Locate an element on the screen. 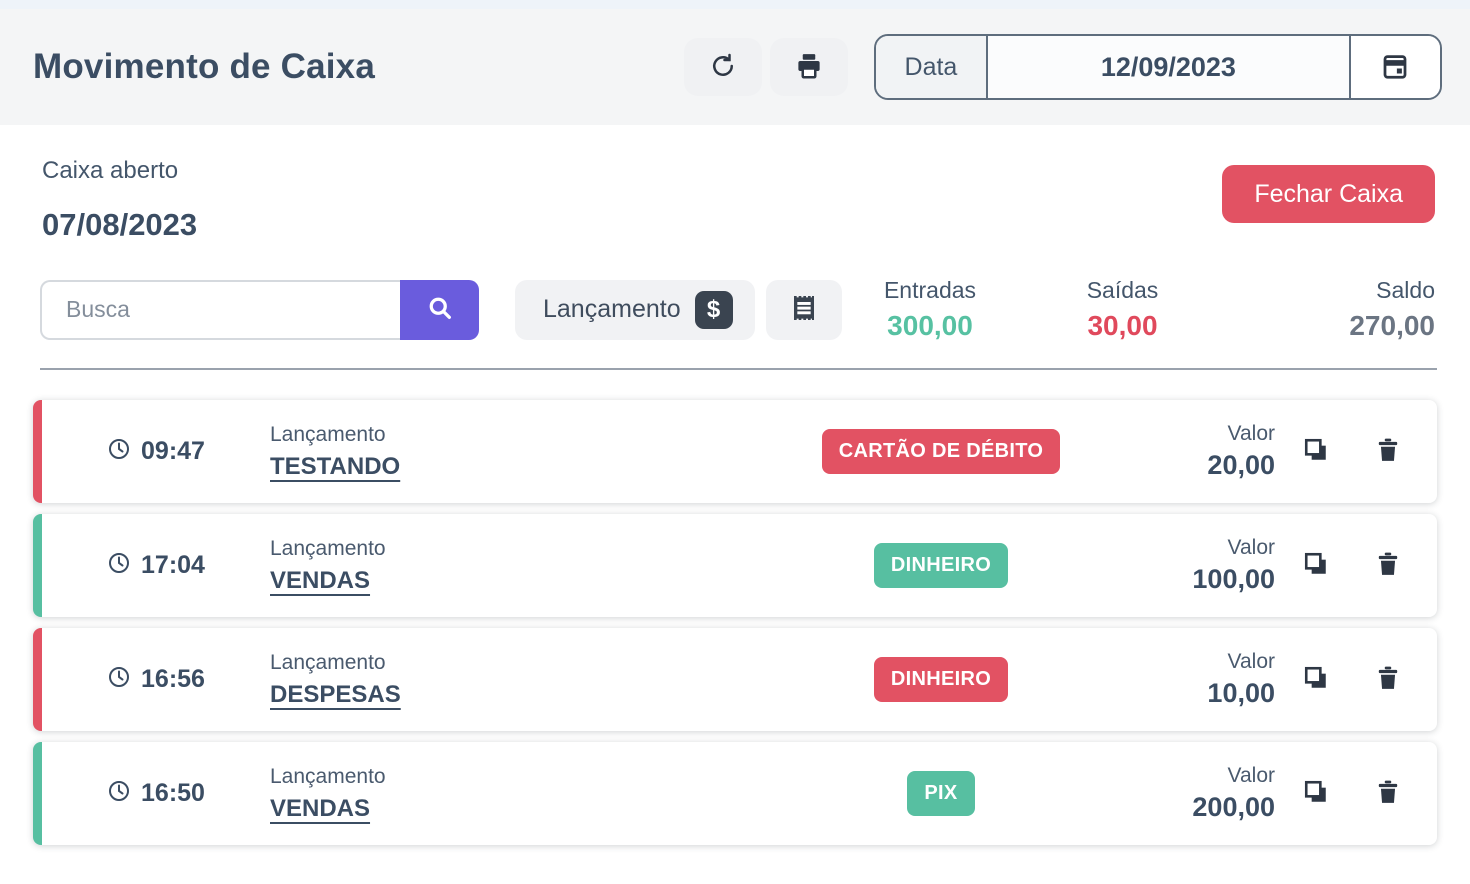 The height and width of the screenshot is (884, 1470). search-icon is located at coordinates (440, 309).